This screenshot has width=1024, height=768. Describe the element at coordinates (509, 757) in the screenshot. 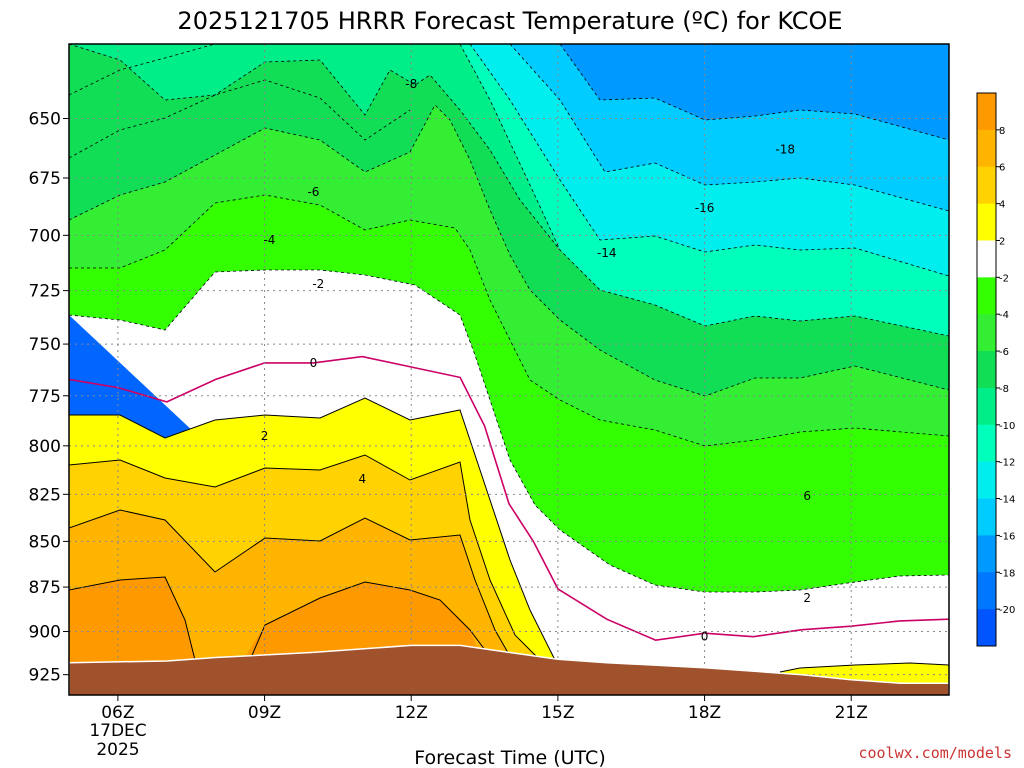

I see `x-axis-title: Forecast Time (UTC)` at that location.